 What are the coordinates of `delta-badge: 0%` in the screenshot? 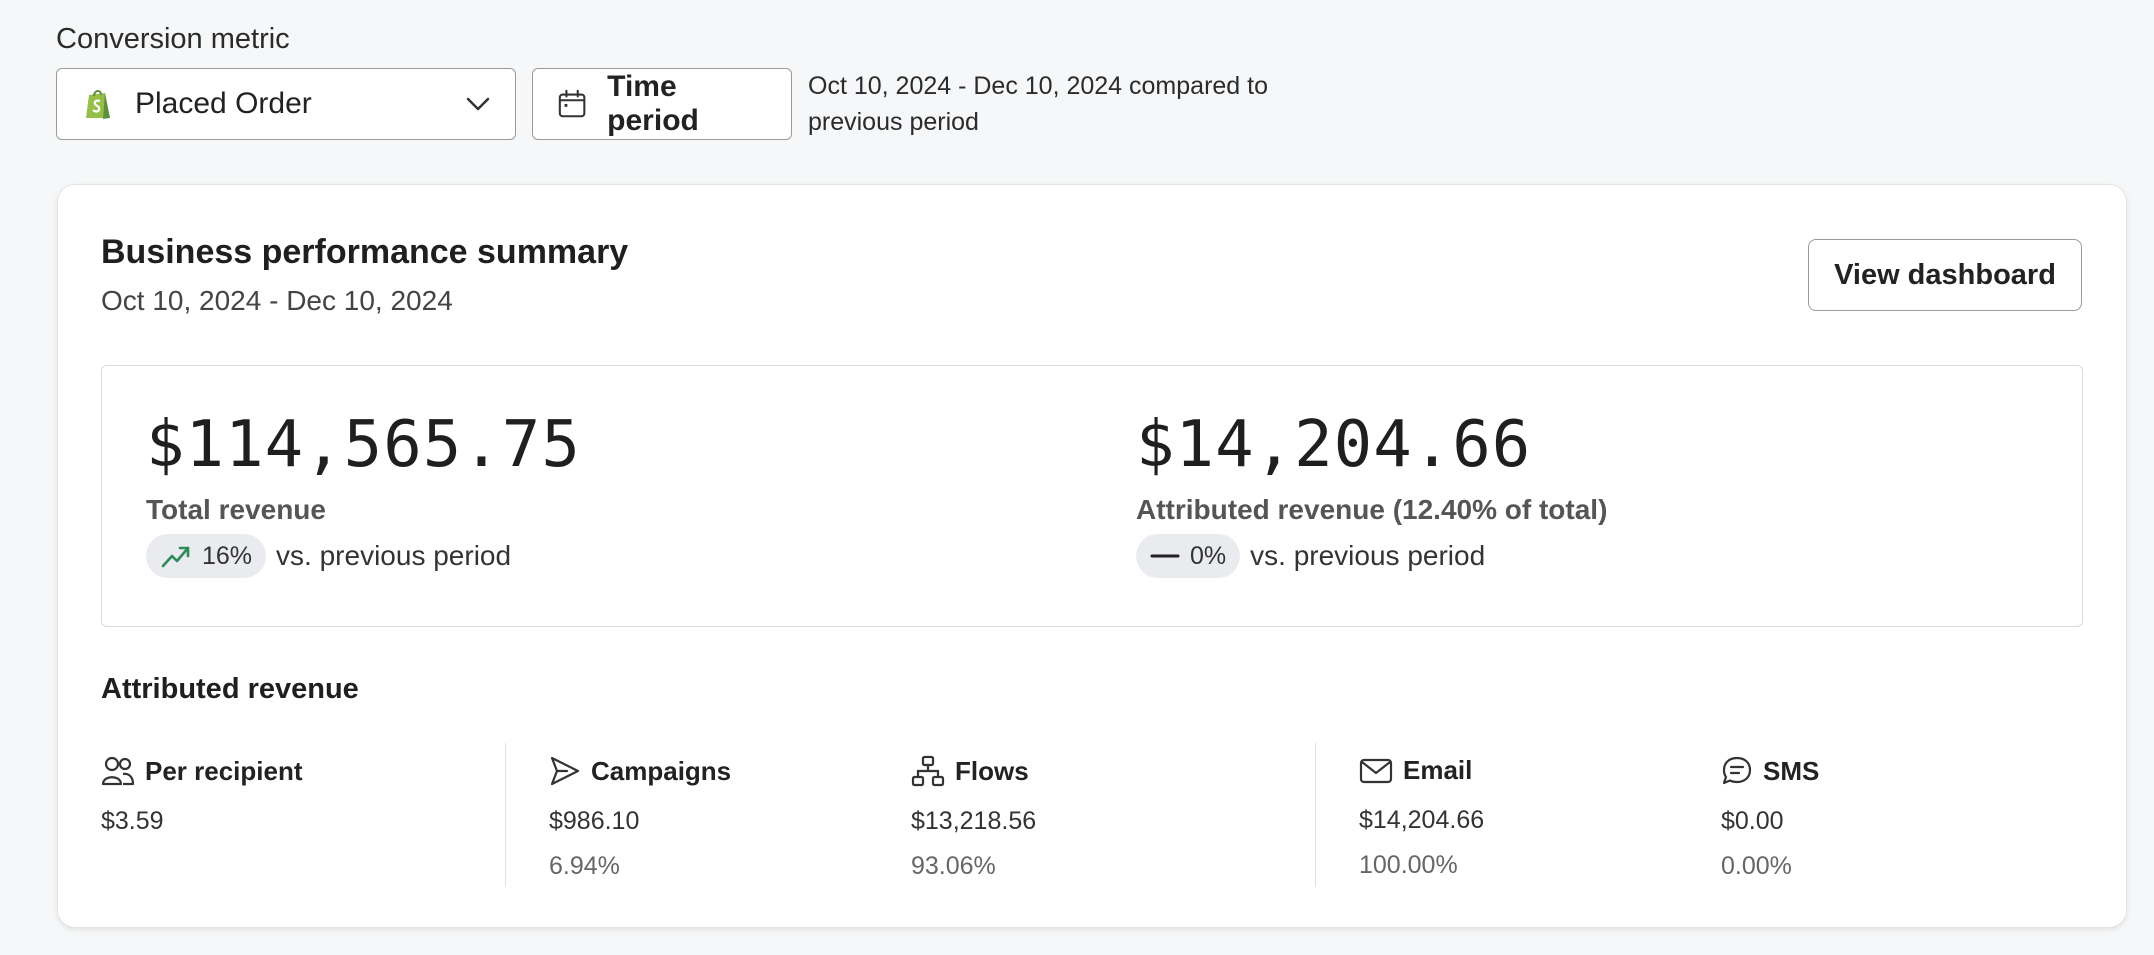 It's located at (1188, 556).